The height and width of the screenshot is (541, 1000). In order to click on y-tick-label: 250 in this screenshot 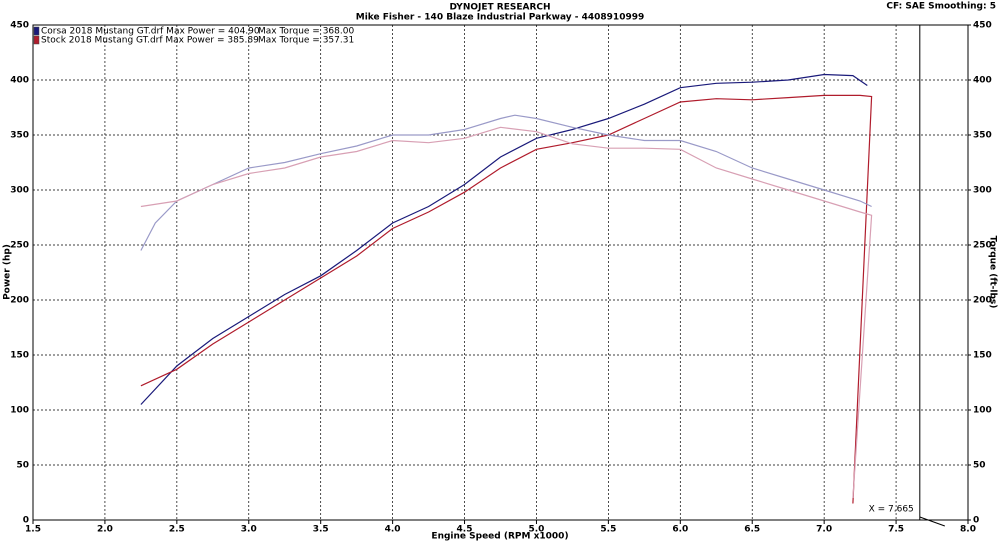, I will do `click(19, 246)`.